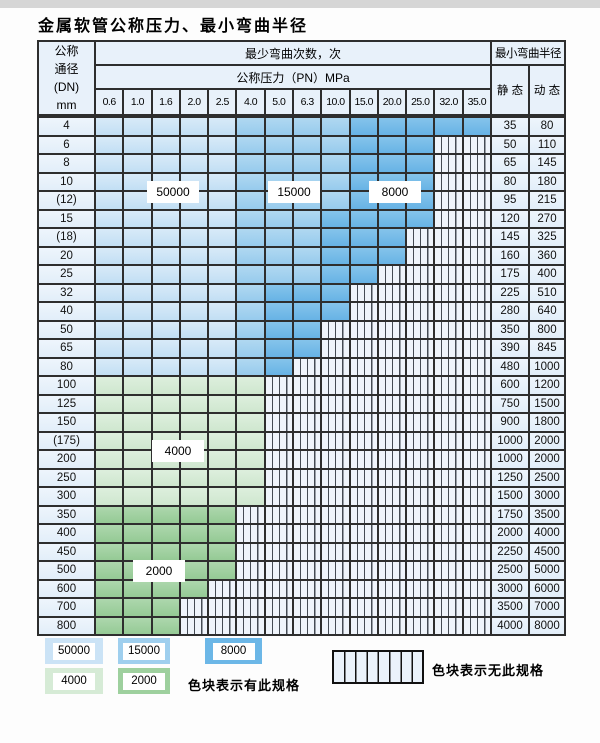  What do you see at coordinates (363, 403) in the screenshot?
I see `matrix-cell-125-15.0` at bounding box center [363, 403].